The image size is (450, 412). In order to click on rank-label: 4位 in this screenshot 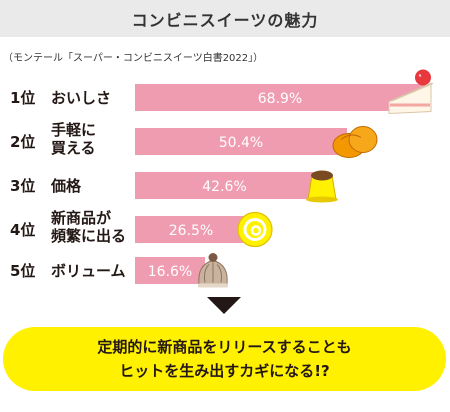, I will do `click(22, 230)`.